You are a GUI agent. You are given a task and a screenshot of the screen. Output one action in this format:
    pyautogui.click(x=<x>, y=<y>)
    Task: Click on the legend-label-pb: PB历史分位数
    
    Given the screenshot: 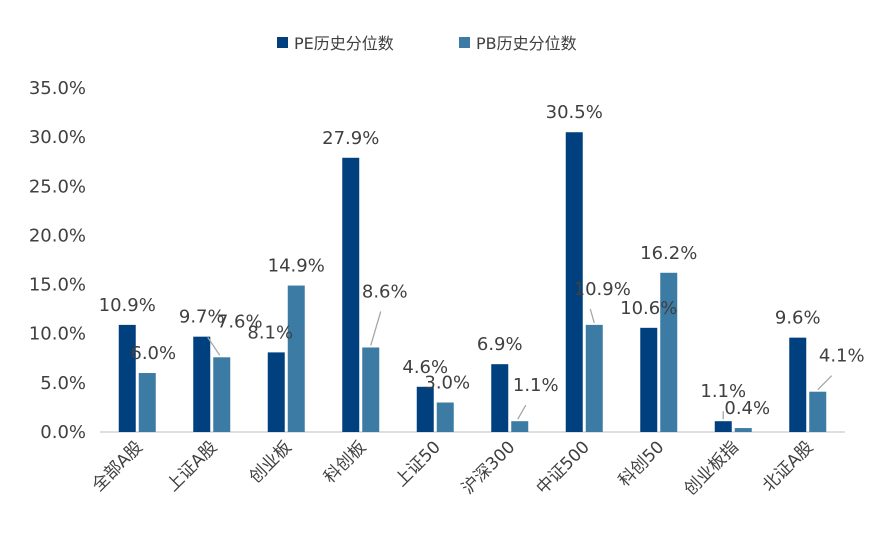 What is the action you would take?
    pyautogui.click(x=526, y=43)
    